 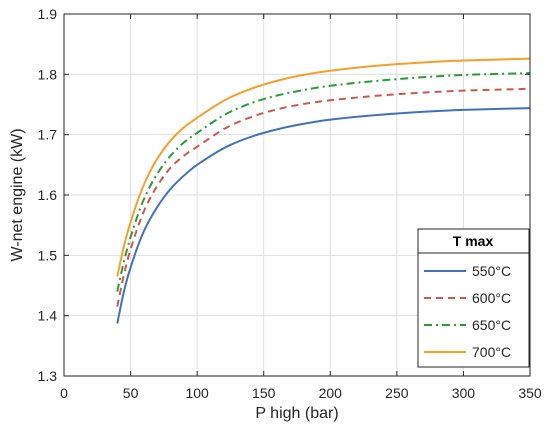 What do you see at coordinates (264, 393) in the screenshot?
I see `x-tick-label: 150` at bounding box center [264, 393].